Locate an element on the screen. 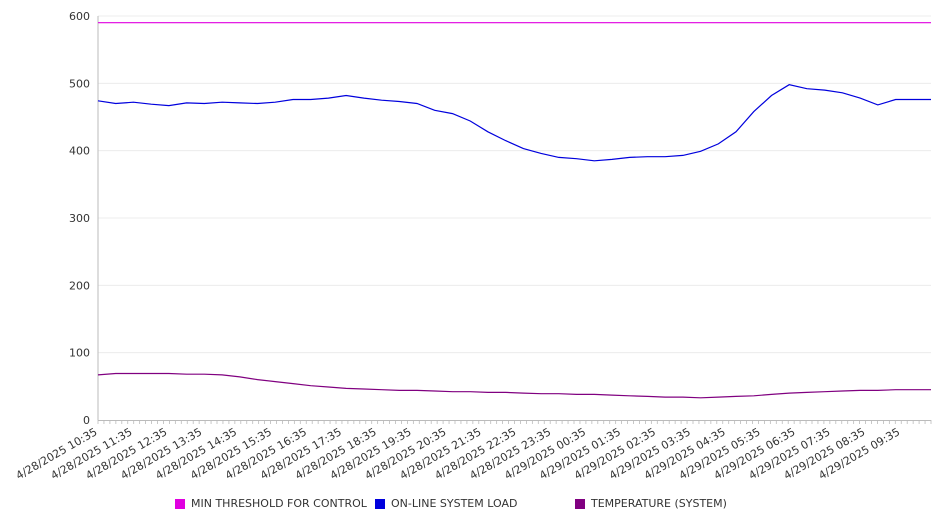 The width and height of the screenshot is (946, 526). y-tick-label: 200 is located at coordinates (79, 285).